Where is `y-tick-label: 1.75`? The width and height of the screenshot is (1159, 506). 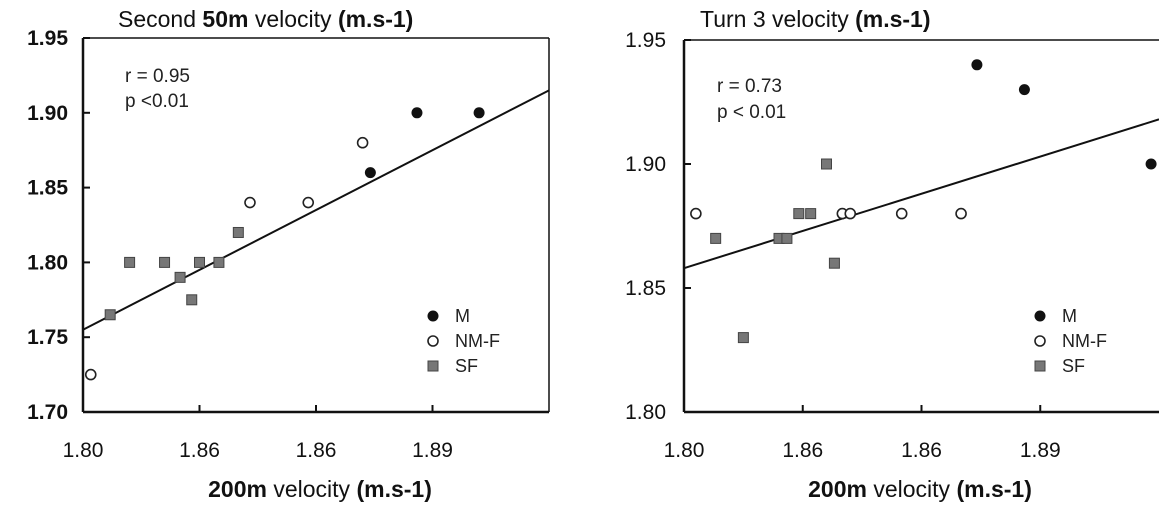 y-tick-label: 1.75 is located at coordinates (47, 337).